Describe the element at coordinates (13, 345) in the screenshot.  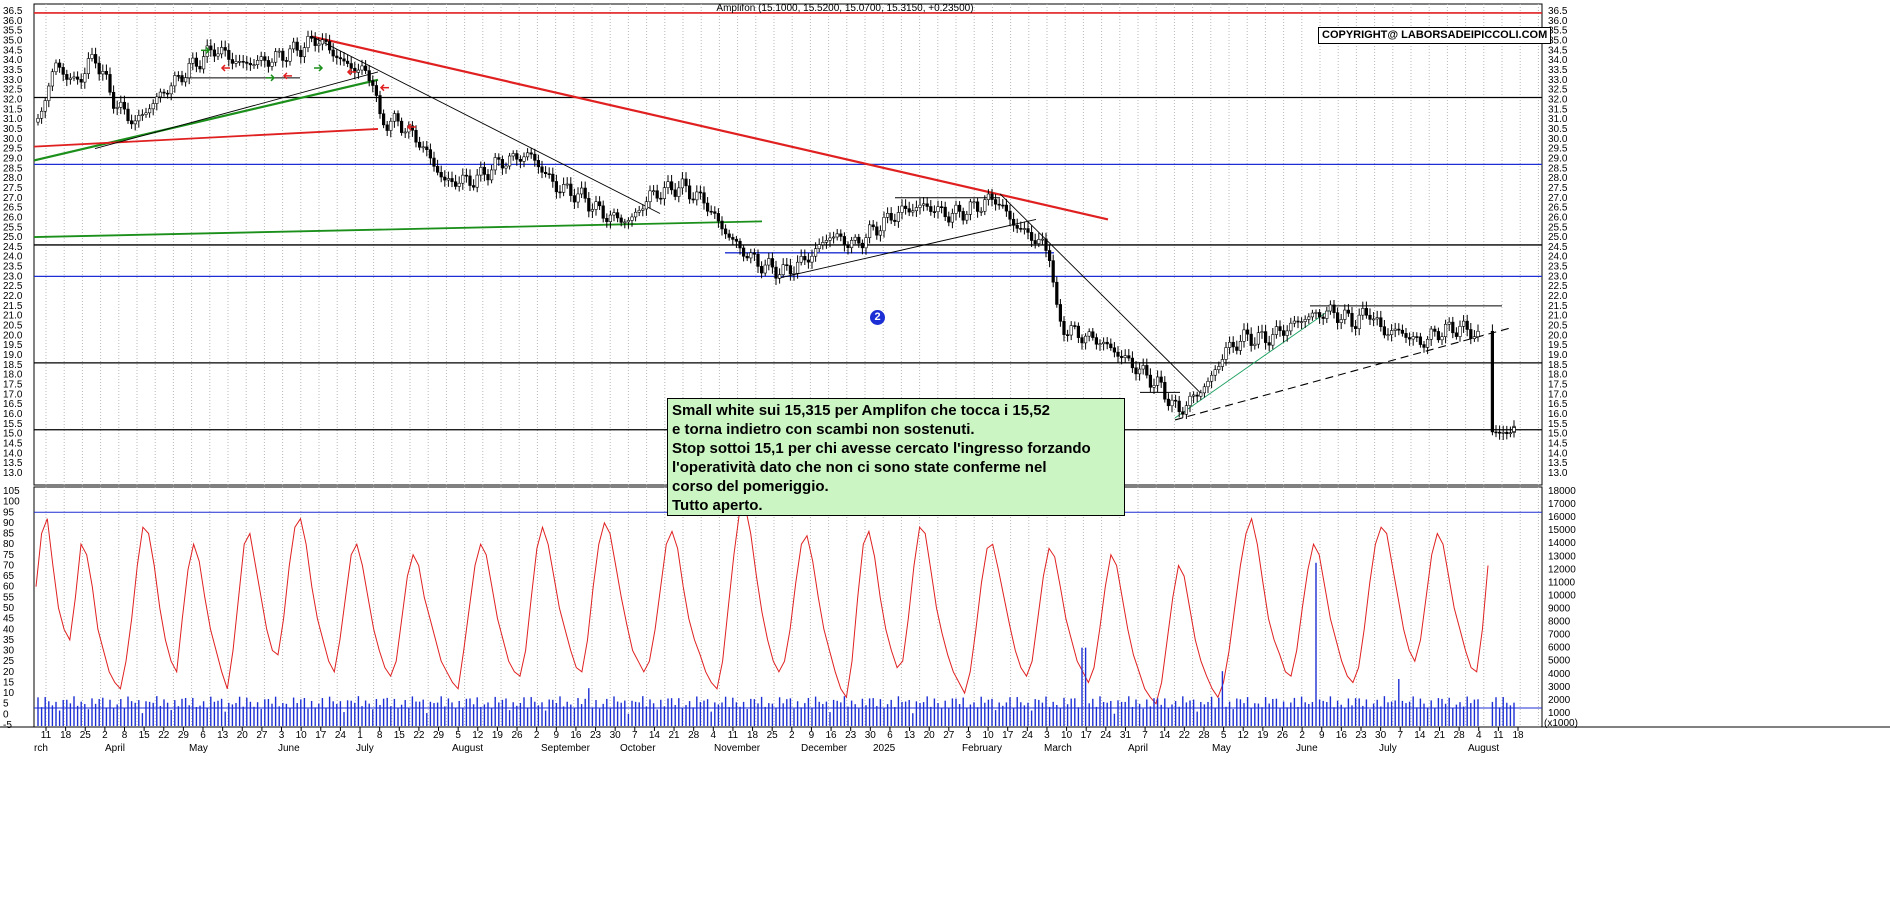
I see `price-tick-label-left: 19.5` at that location.